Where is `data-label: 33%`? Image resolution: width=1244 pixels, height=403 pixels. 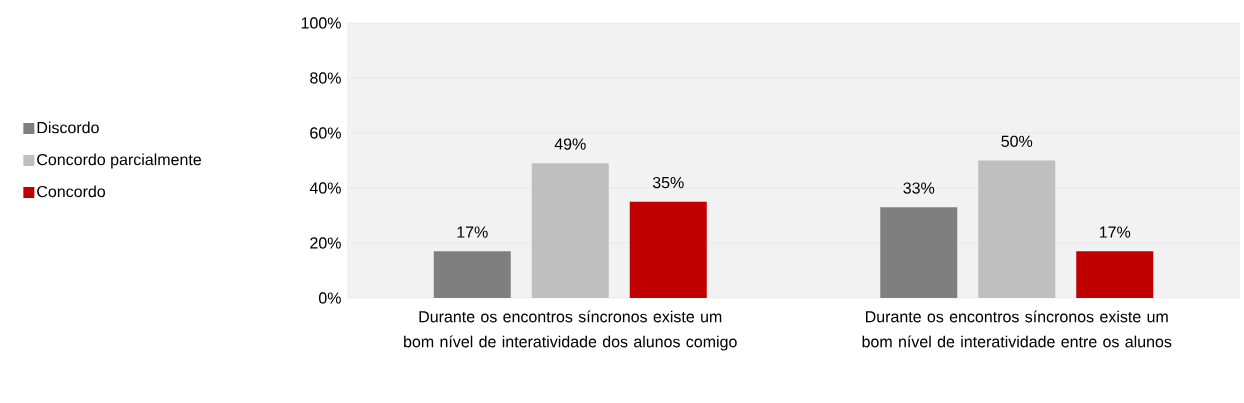 data-label: 33% is located at coordinates (919, 188).